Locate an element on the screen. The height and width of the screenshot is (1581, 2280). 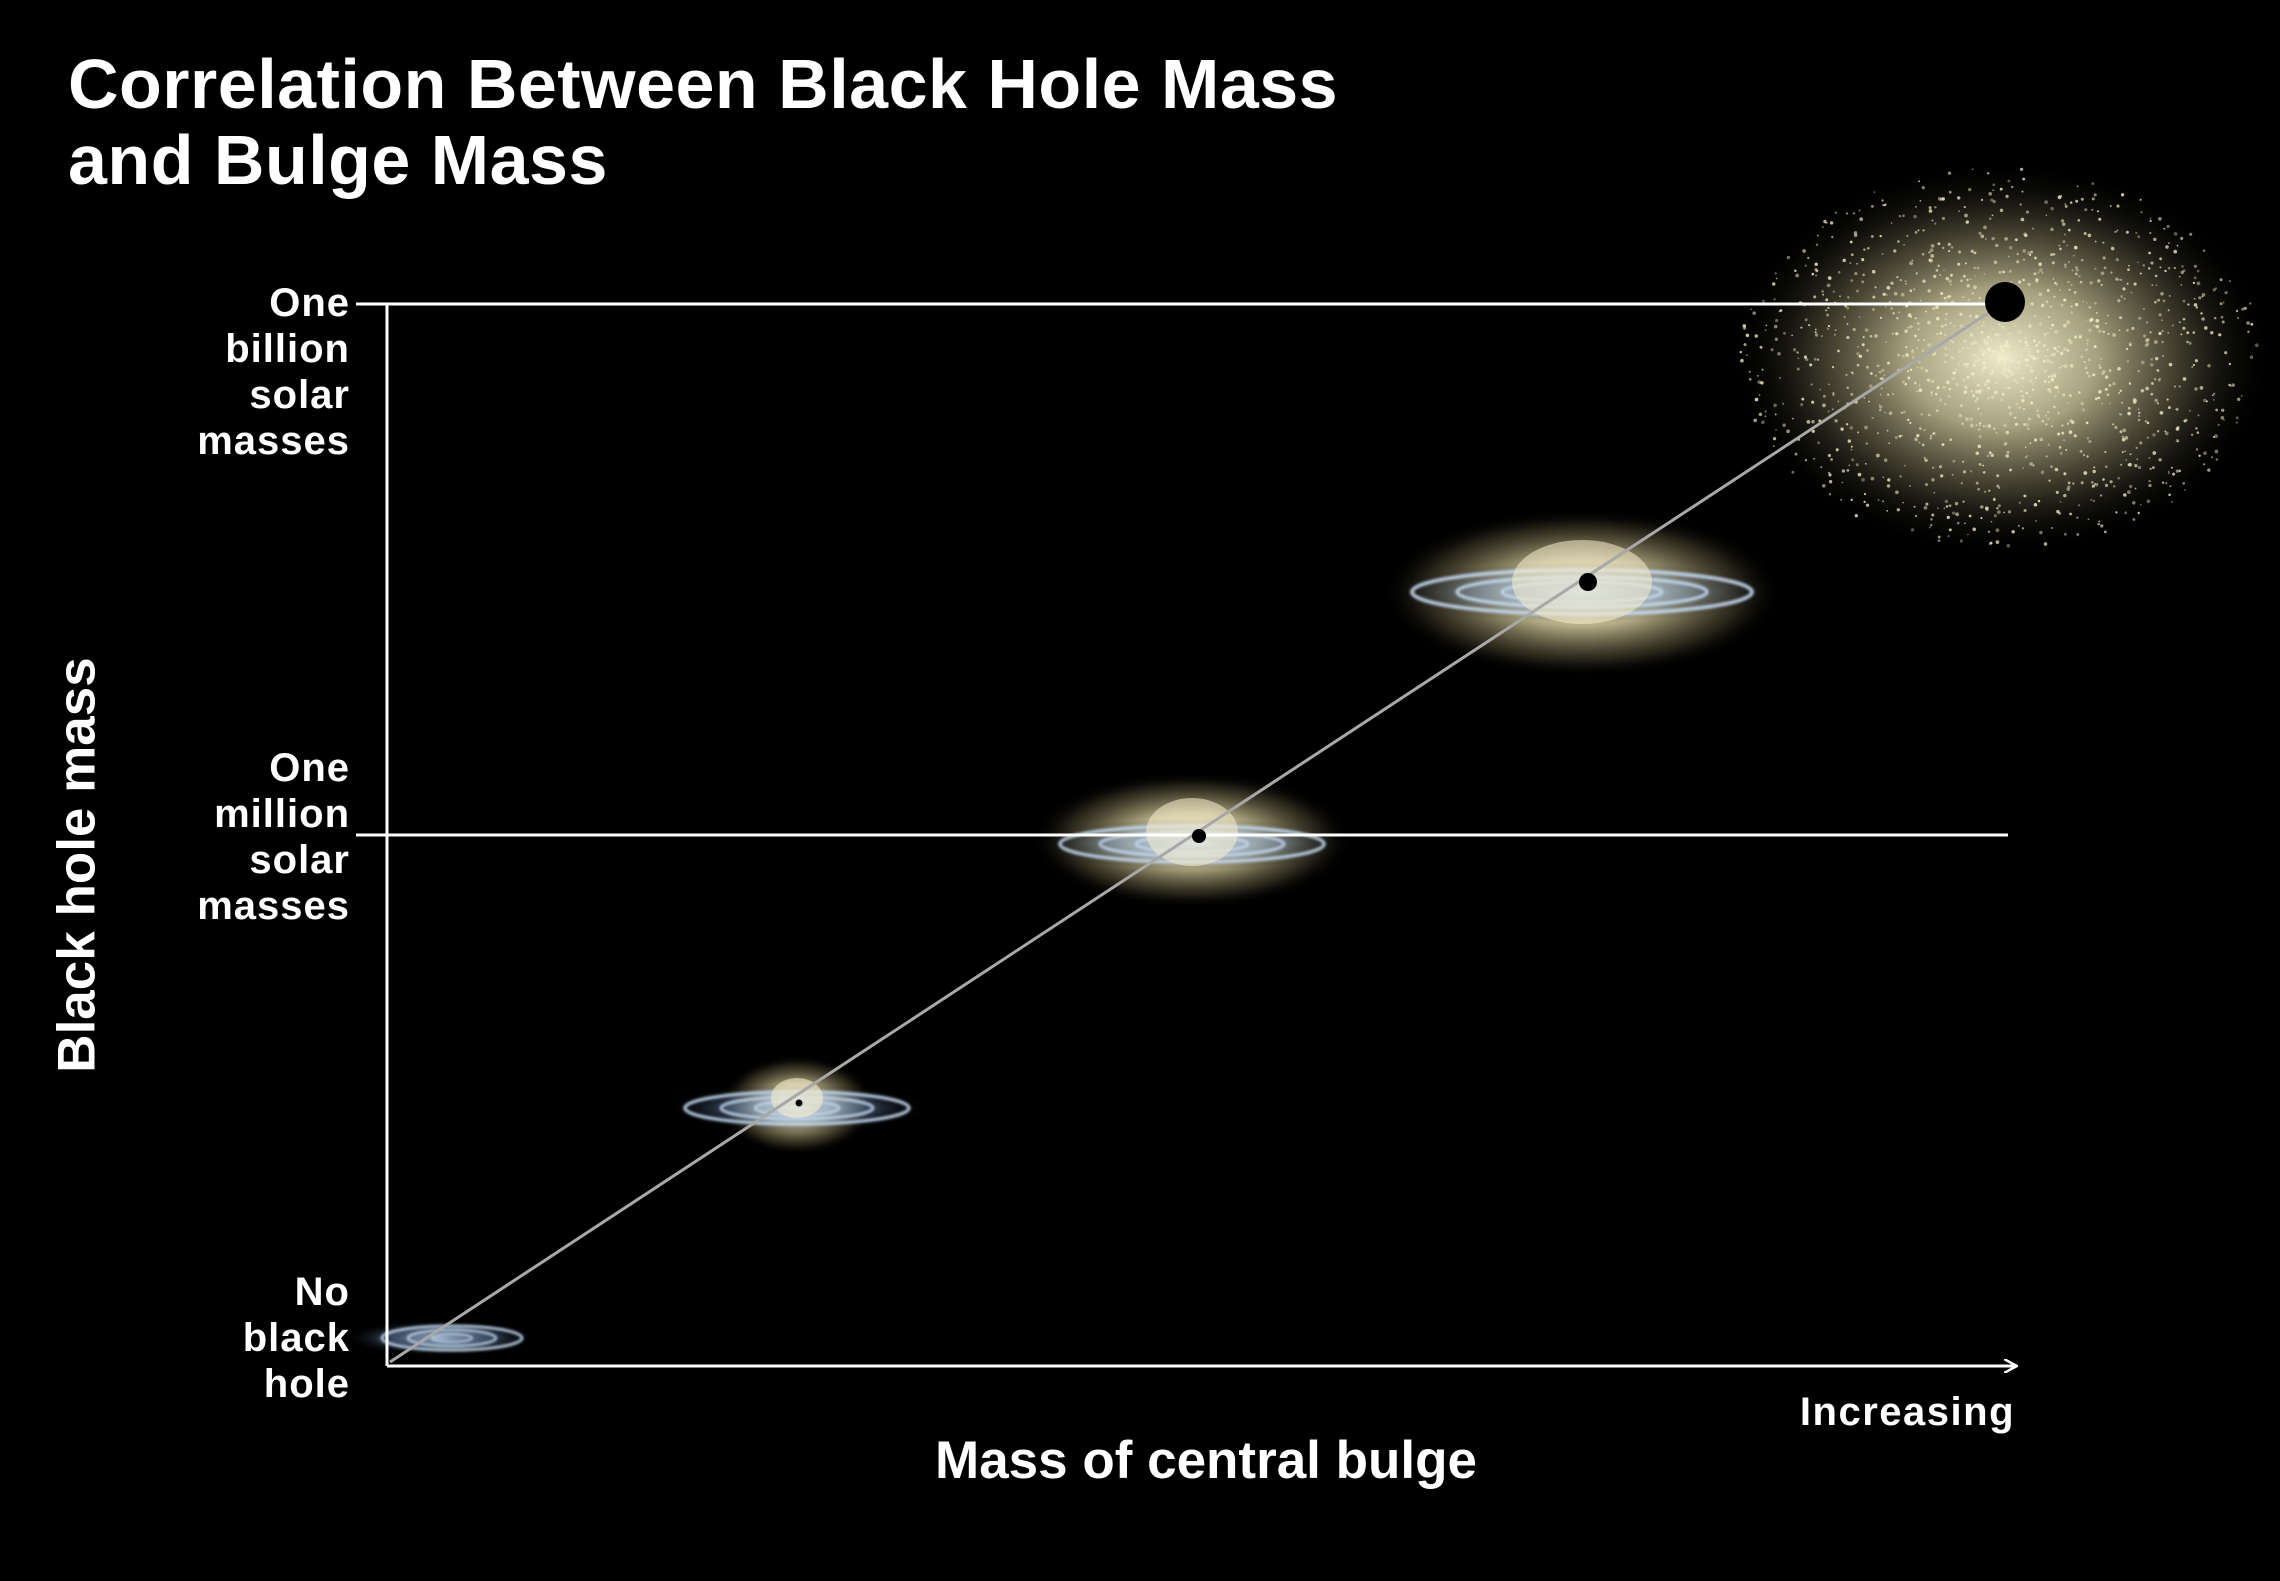
y-label-billion: One billion solar masses is located at coordinates (273, 372).